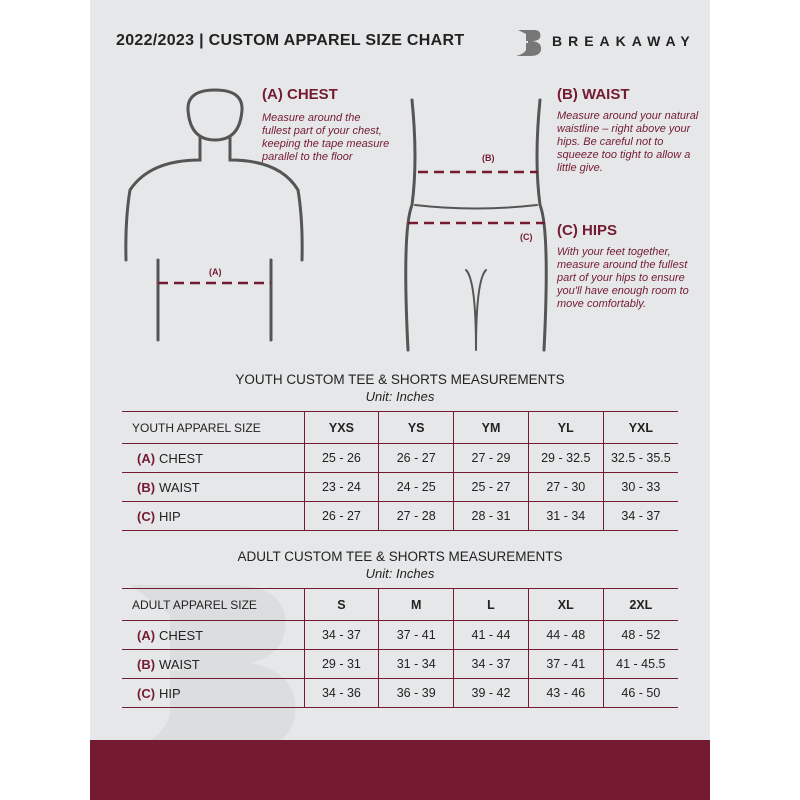  Describe the element at coordinates (400, 396) in the screenshot. I see `youth-unit: Unit: Inches` at that location.